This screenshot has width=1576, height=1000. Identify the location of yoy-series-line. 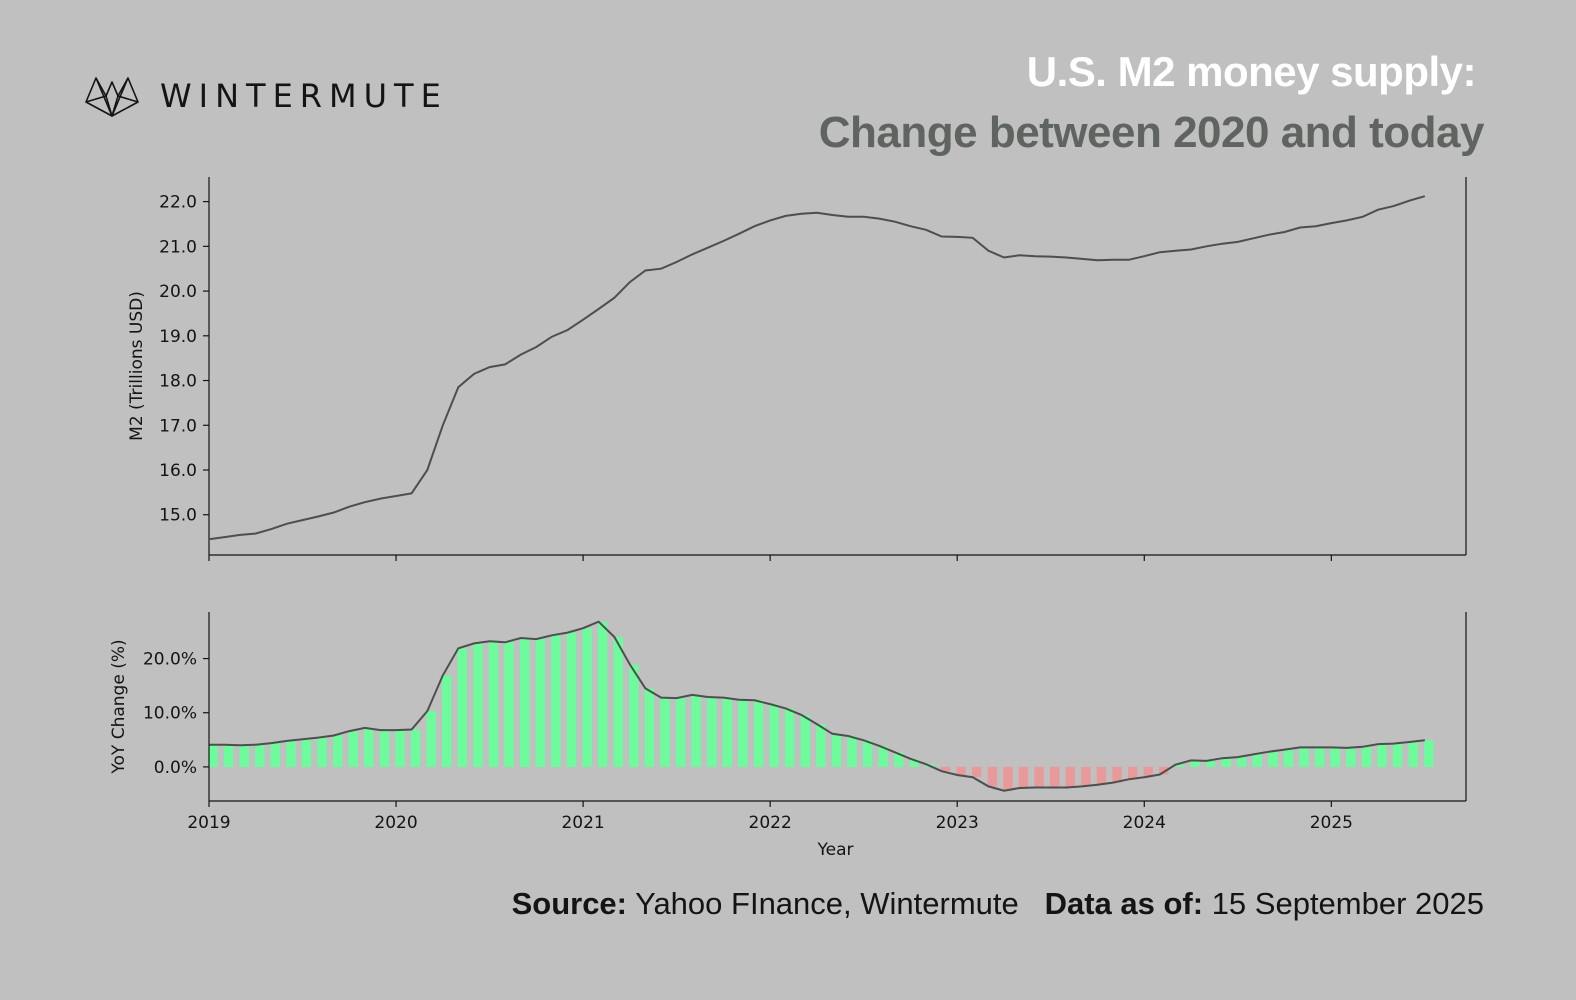
(817, 706).